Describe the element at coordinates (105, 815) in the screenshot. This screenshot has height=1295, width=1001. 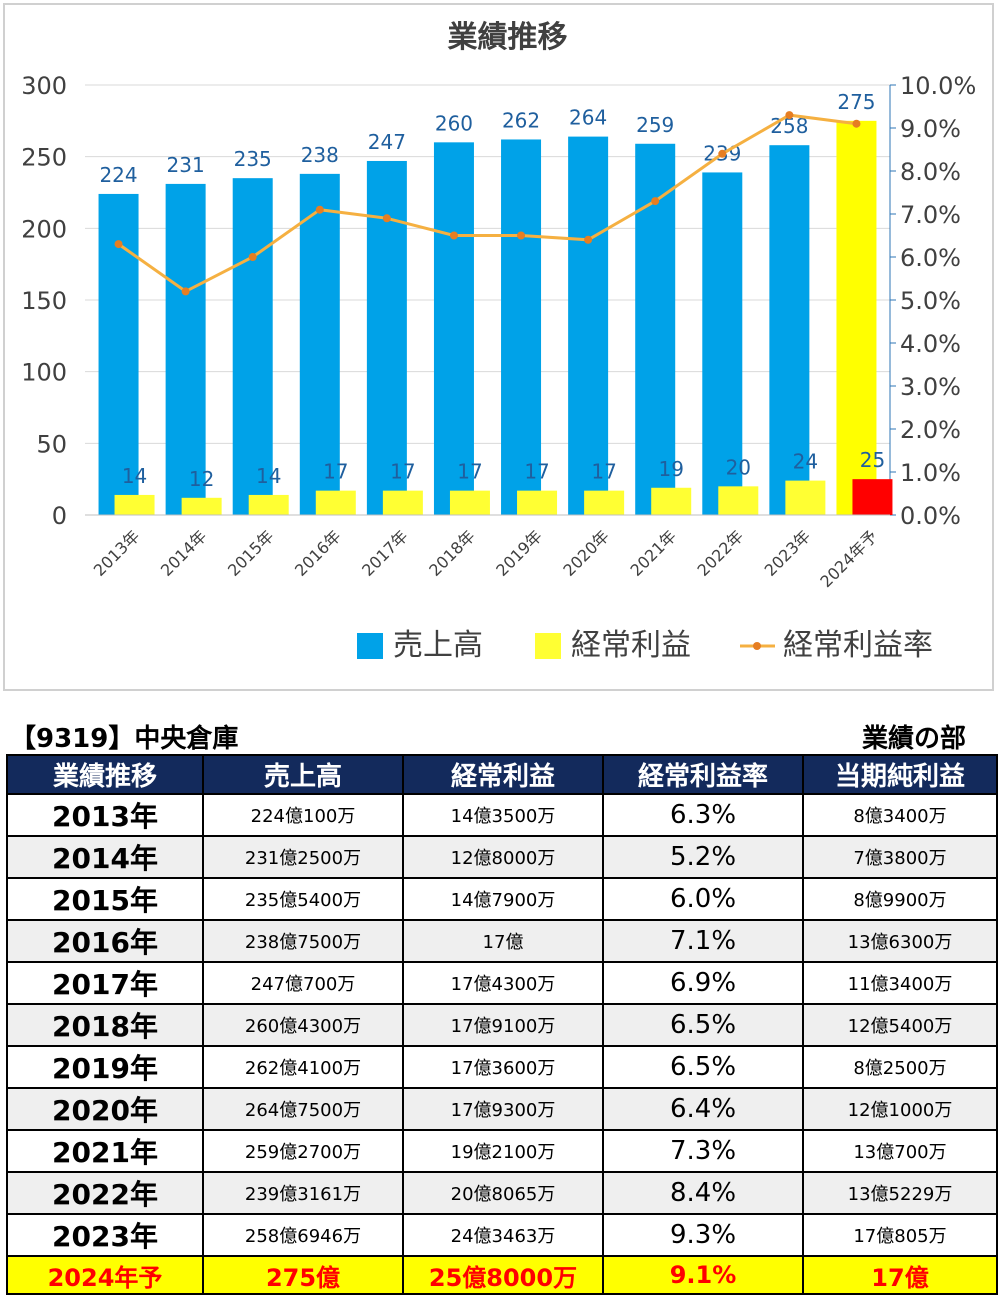
I see `cell-year: 2013年` at that location.